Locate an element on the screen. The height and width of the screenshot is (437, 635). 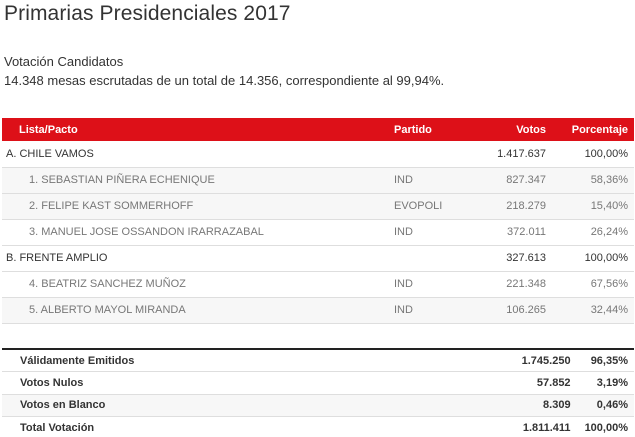
totals-label: Votos en Blanco is located at coordinates (259, 405).